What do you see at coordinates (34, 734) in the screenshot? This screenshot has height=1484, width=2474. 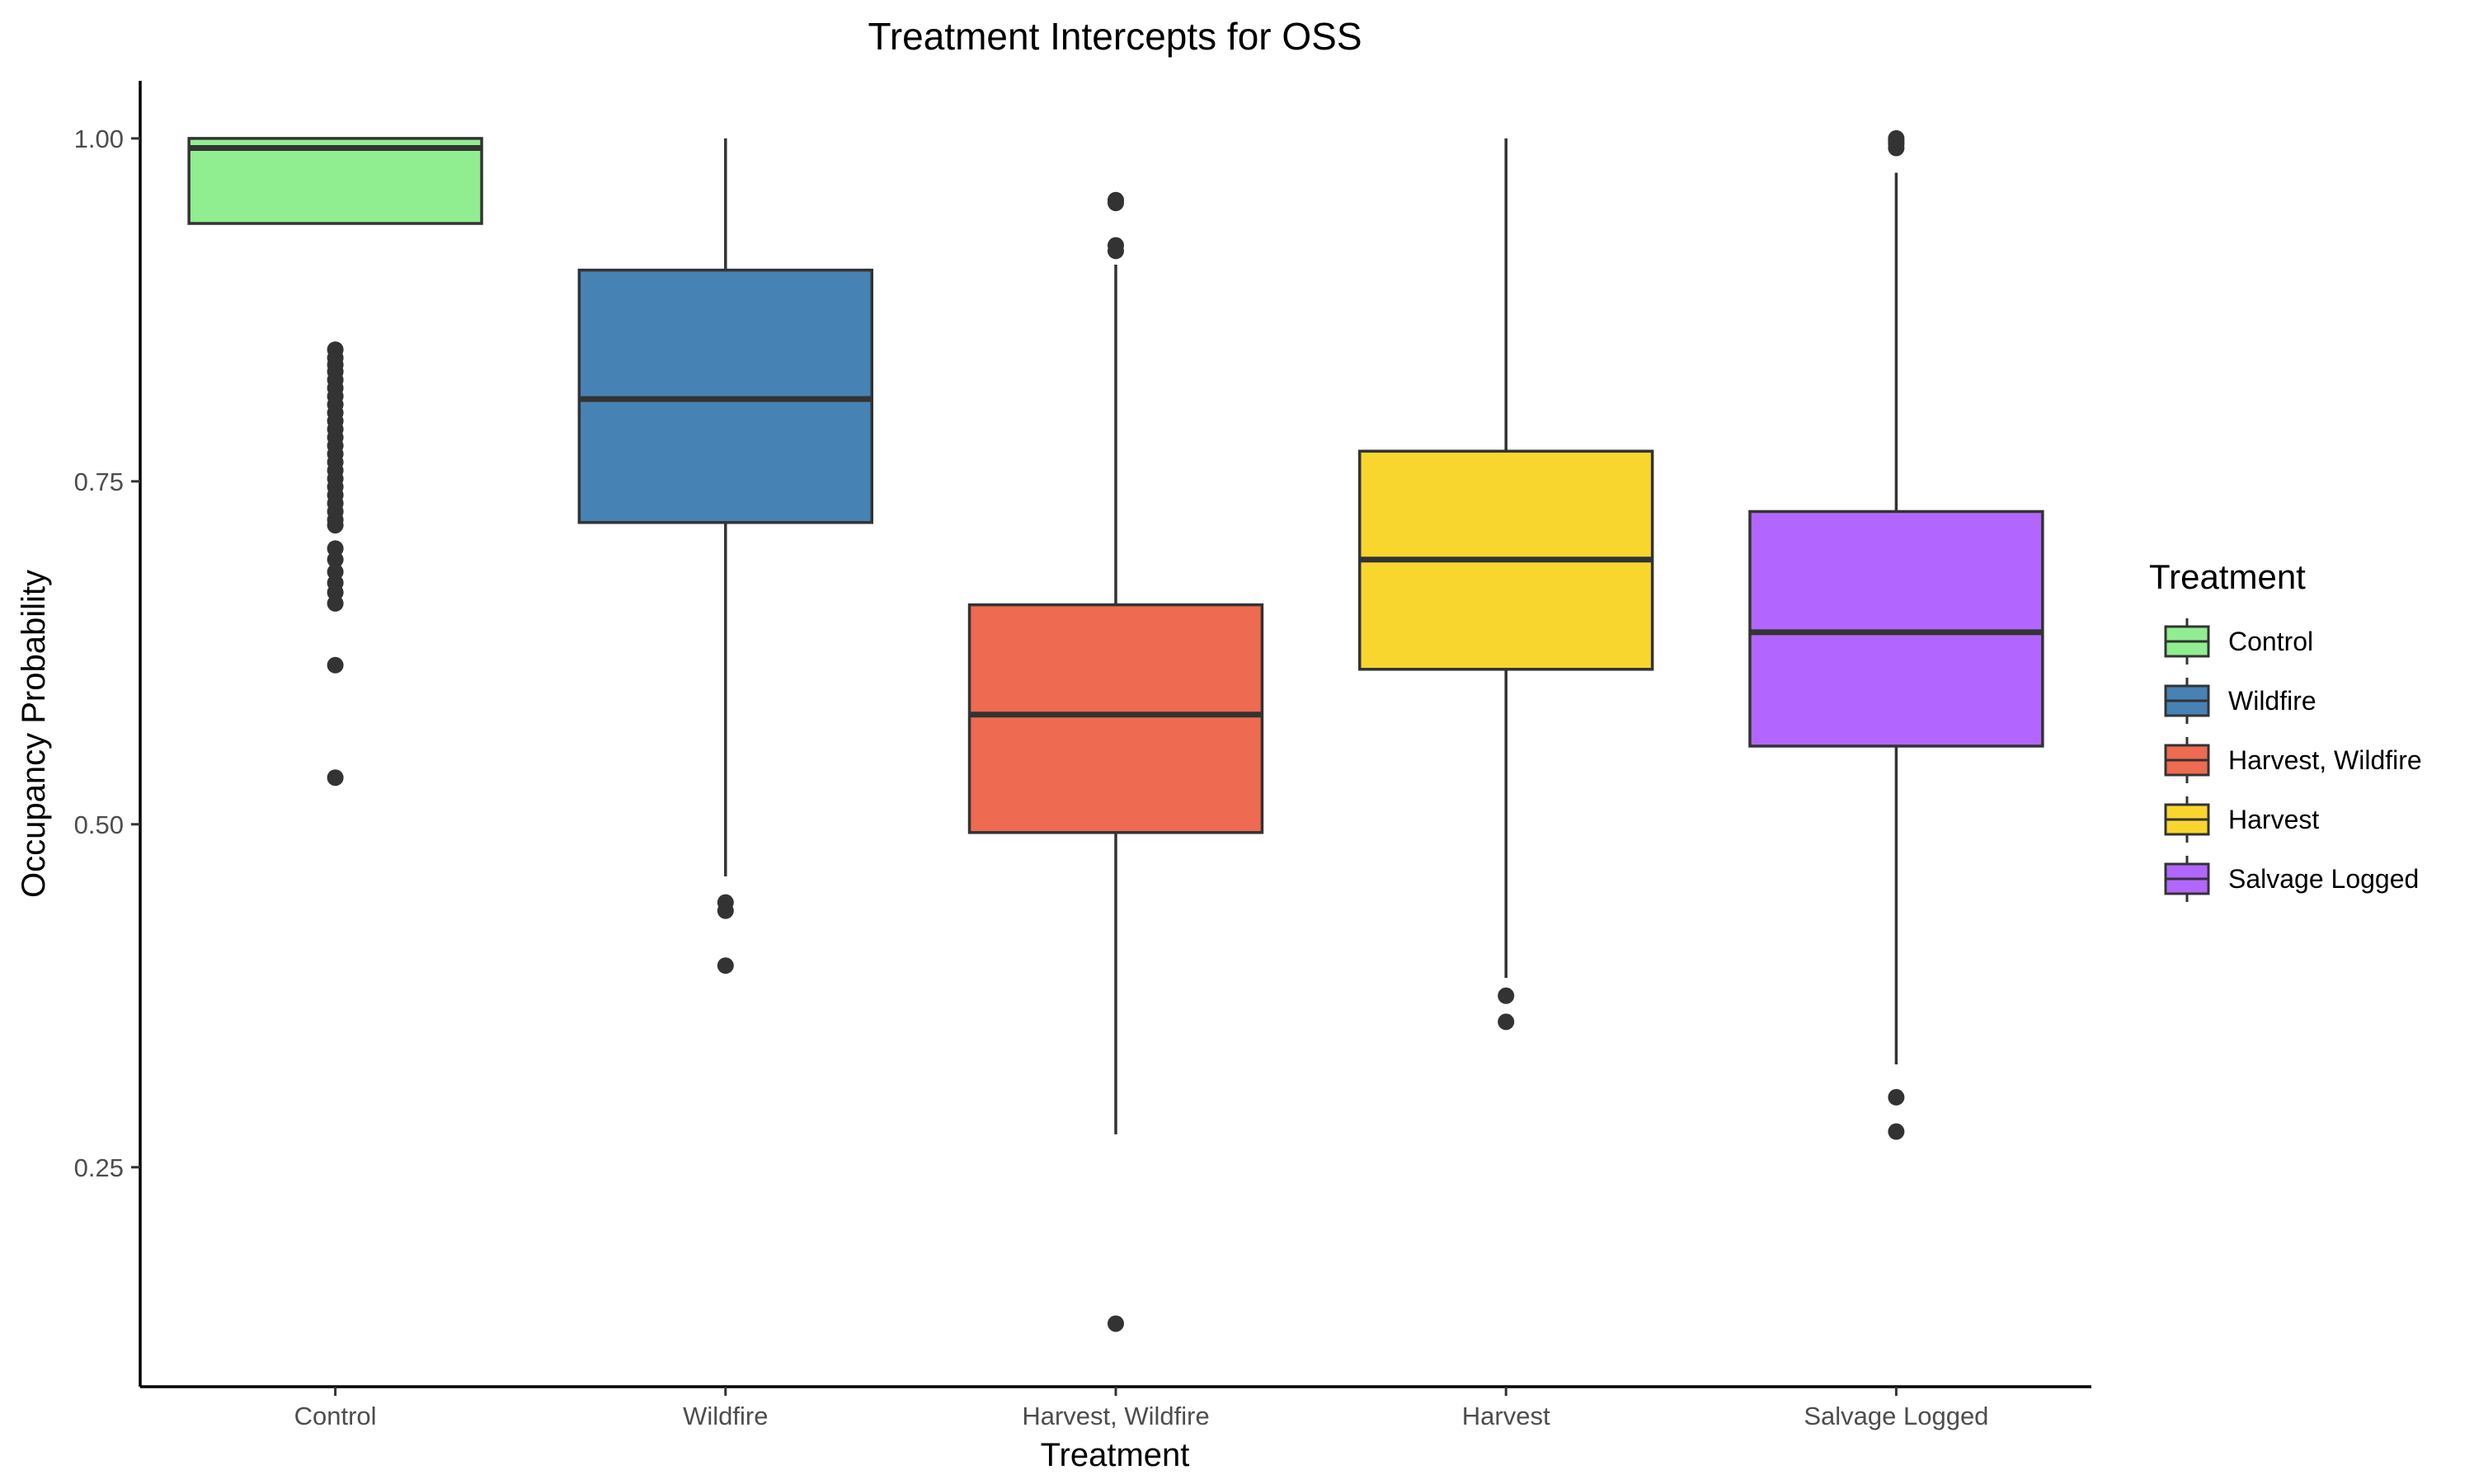 I see `y-axis-title: Occupancy Probability` at bounding box center [34, 734].